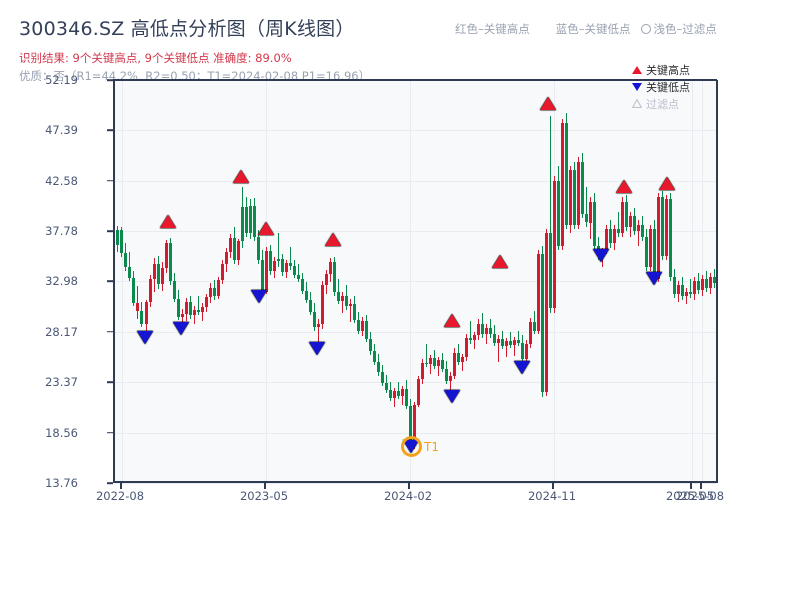 The width and height of the screenshot is (800, 600). What do you see at coordinates (659, 69) in the screenshot?
I see `legend-item-high: 关键高点` at bounding box center [659, 69].